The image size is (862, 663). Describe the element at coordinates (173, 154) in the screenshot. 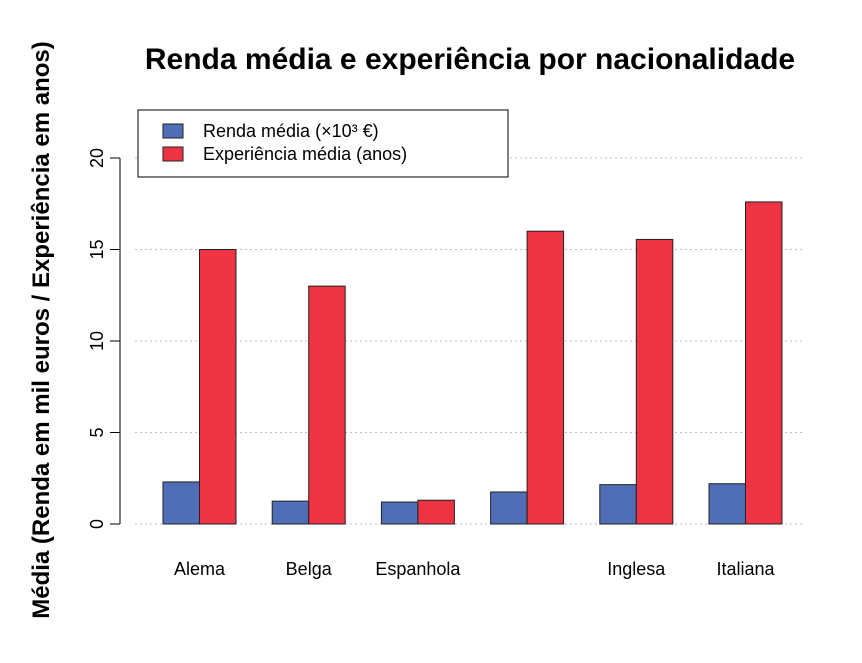

I see `legend-swatch-experiencia` at that location.